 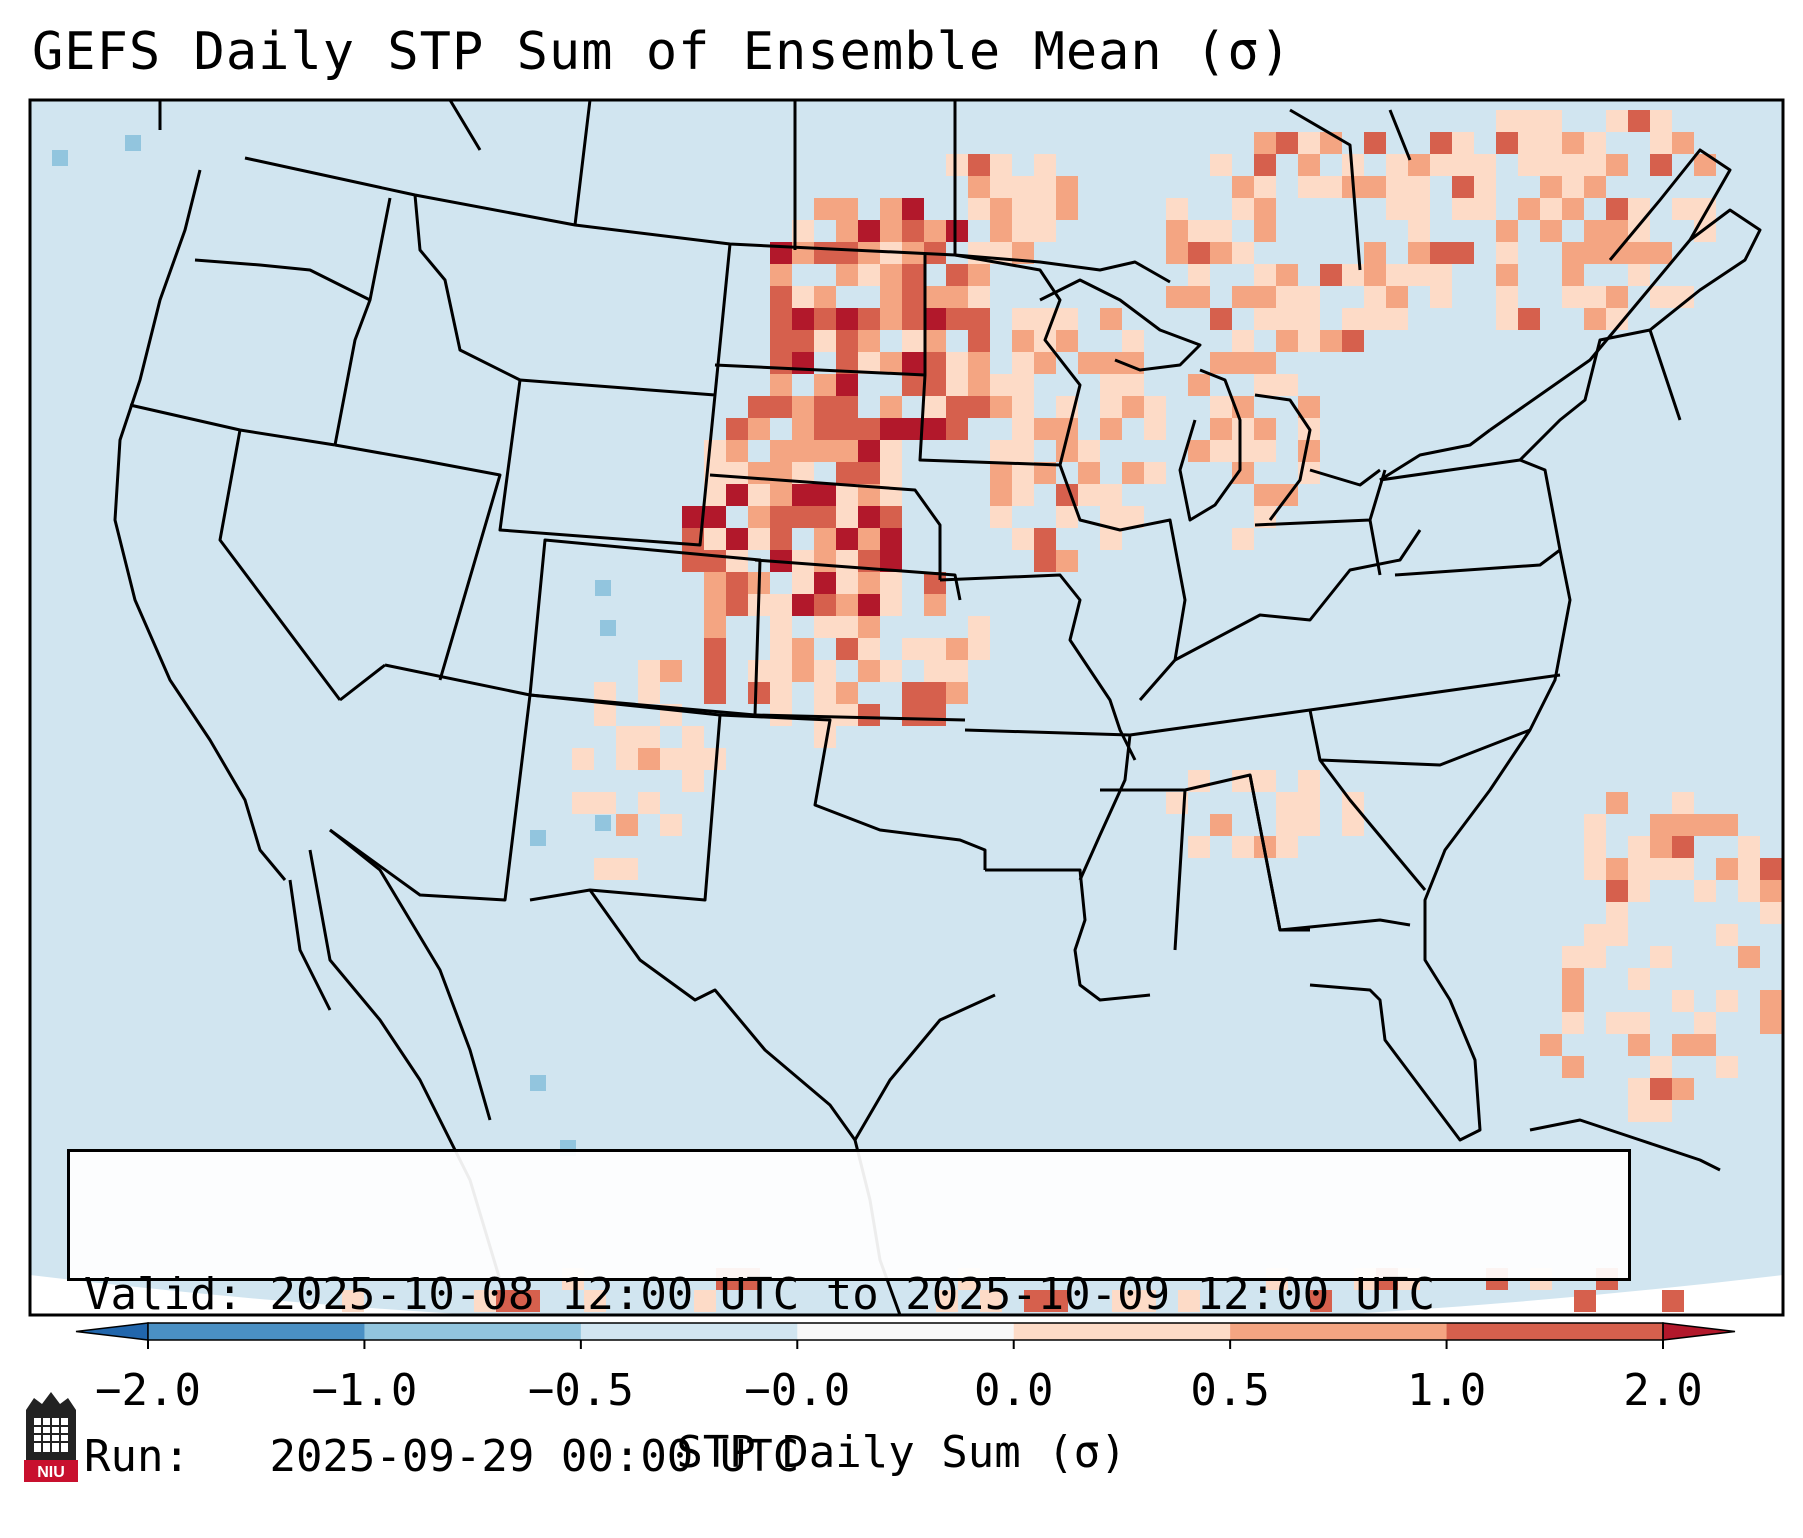 I want to click on mexico-west, so click(x=410, y=974).